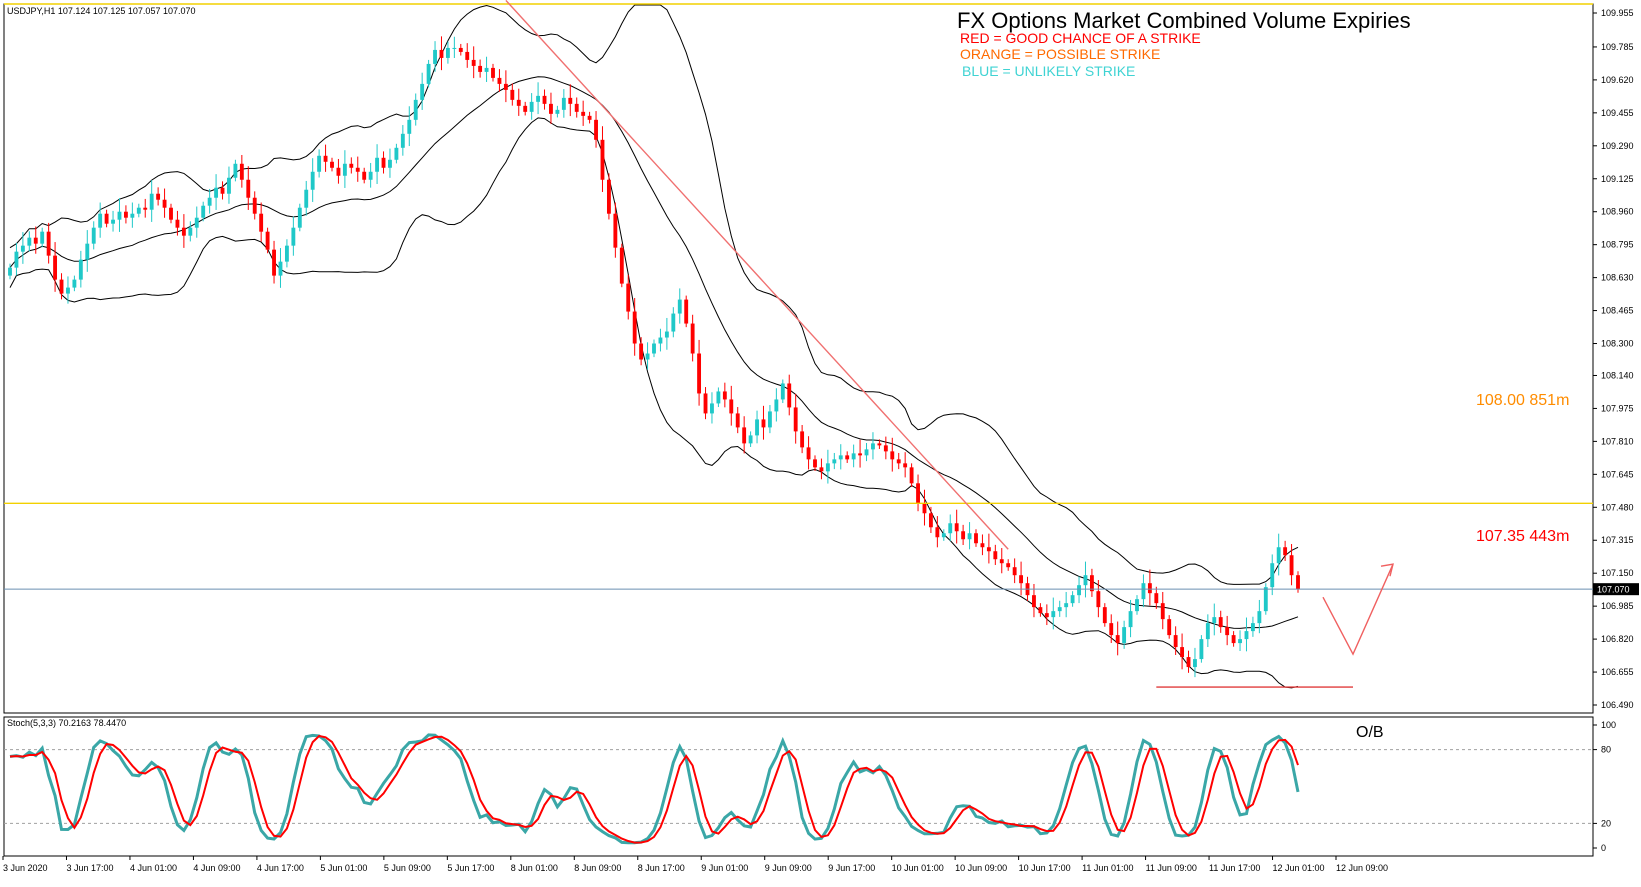  What do you see at coordinates (1617, 13) in the screenshot?
I see `price-tick-label-0: 109.955` at bounding box center [1617, 13].